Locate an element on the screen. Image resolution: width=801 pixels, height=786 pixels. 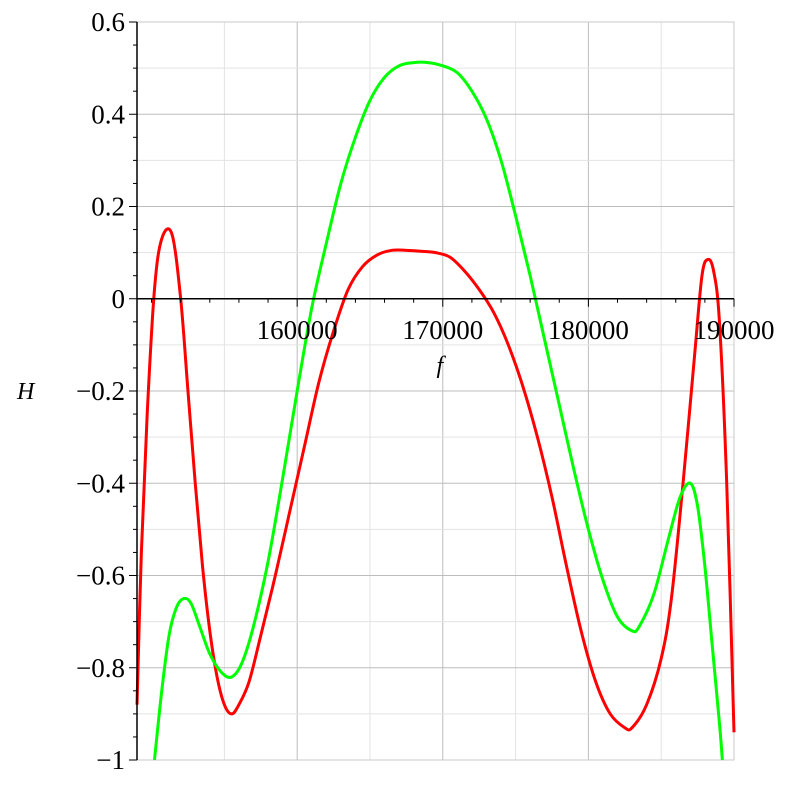
y-tick-label: 0.2 is located at coordinates (108, 207).